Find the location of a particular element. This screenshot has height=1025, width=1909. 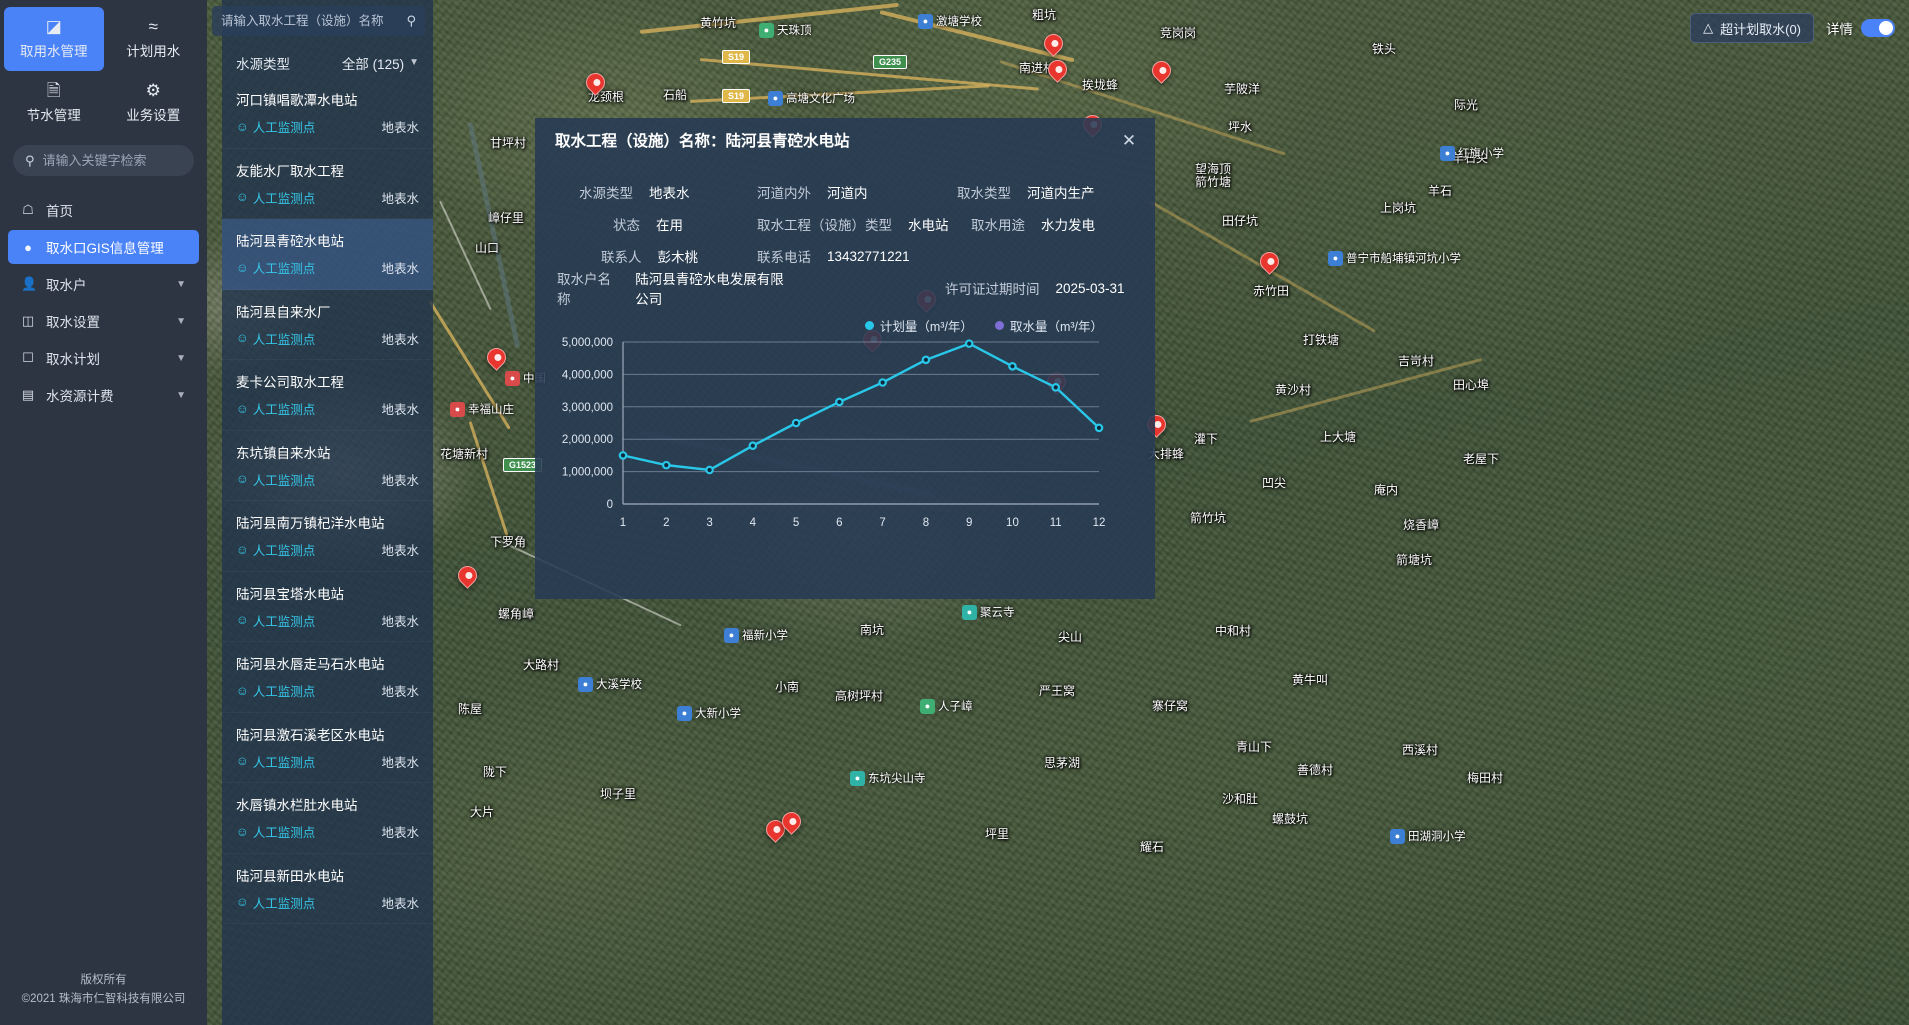

legend-item-planned: 计划量（m³/年） is located at coordinates (918, 325).